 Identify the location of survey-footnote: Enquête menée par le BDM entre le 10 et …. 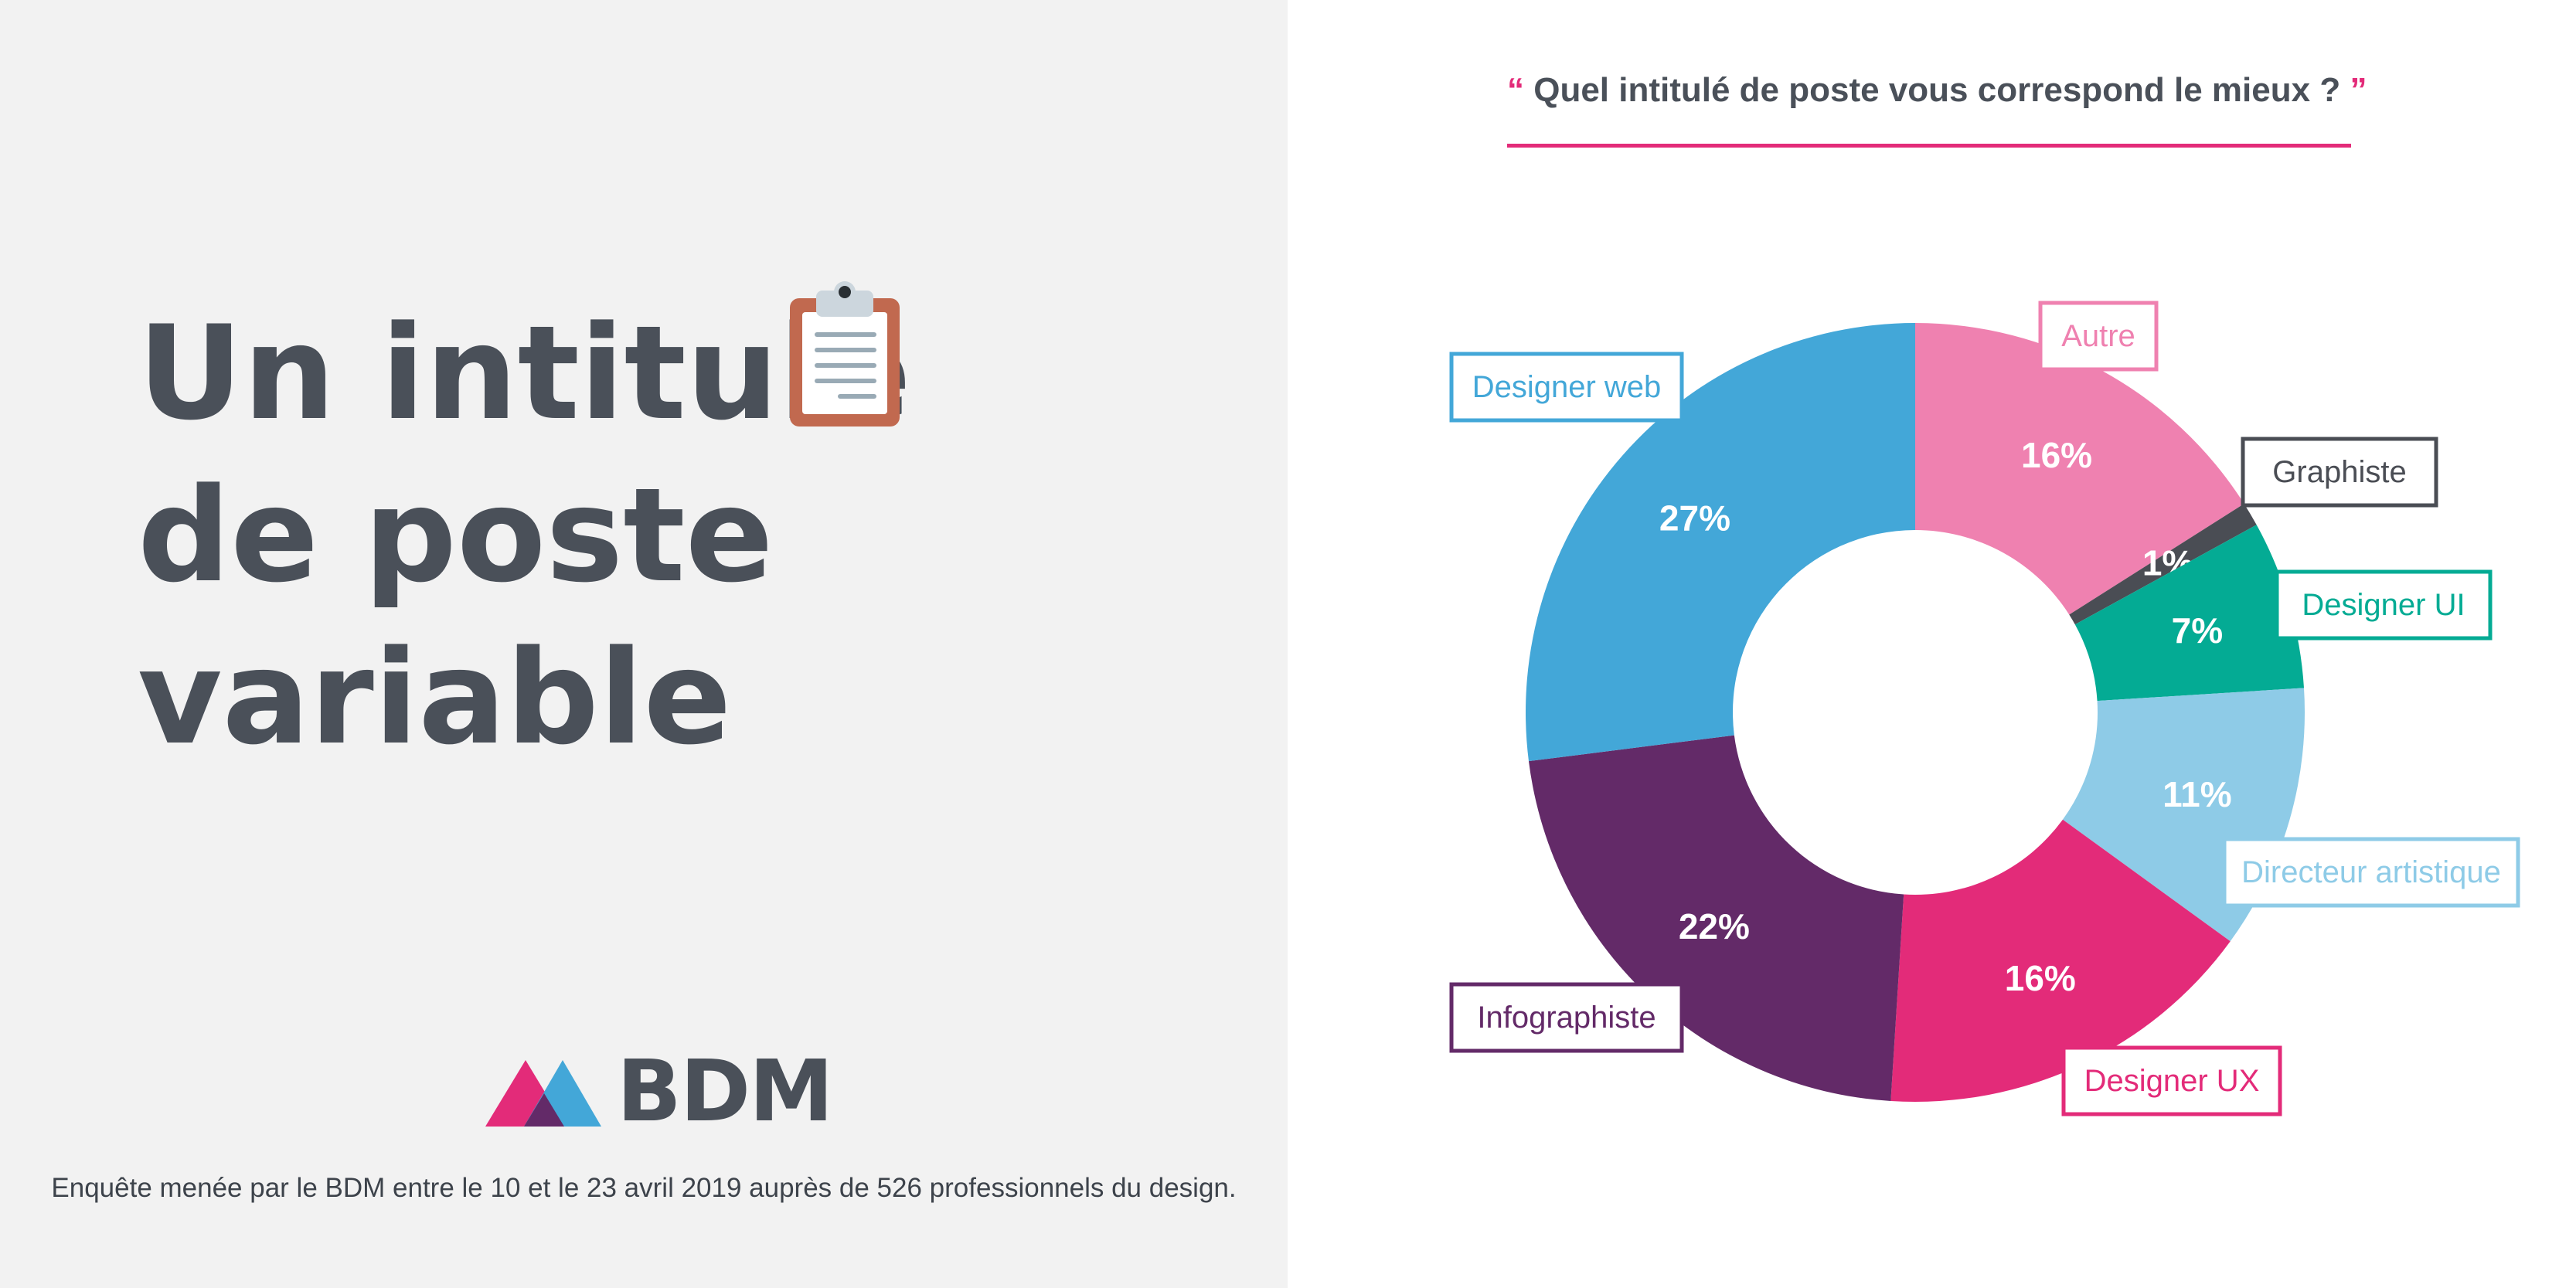
(644, 1188).